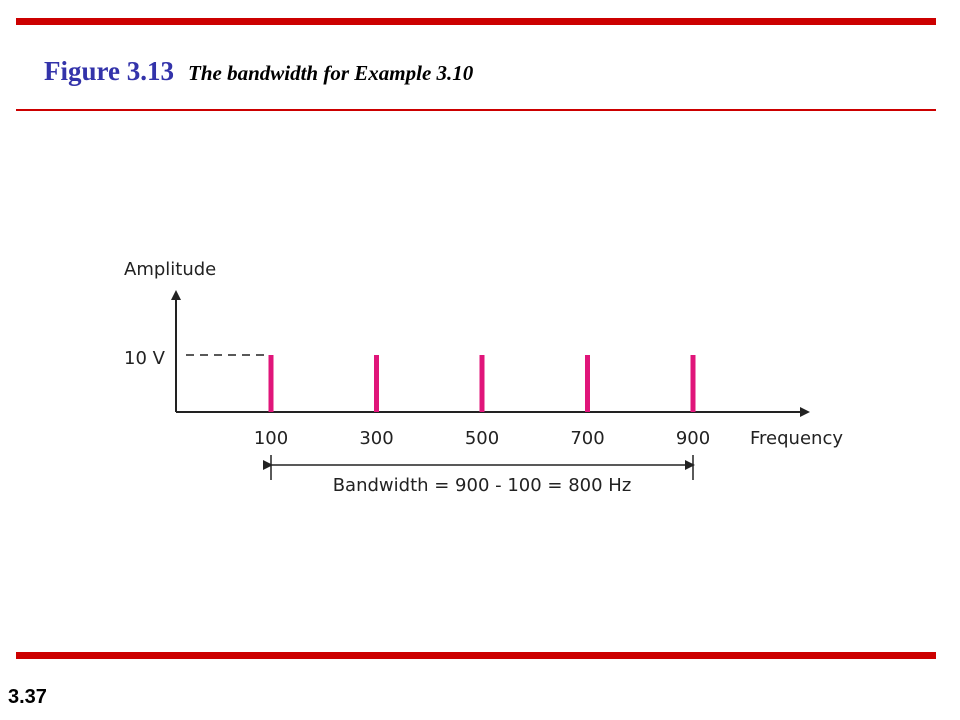  I want to click on x-tick-label-300: 300, so click(376, 438).